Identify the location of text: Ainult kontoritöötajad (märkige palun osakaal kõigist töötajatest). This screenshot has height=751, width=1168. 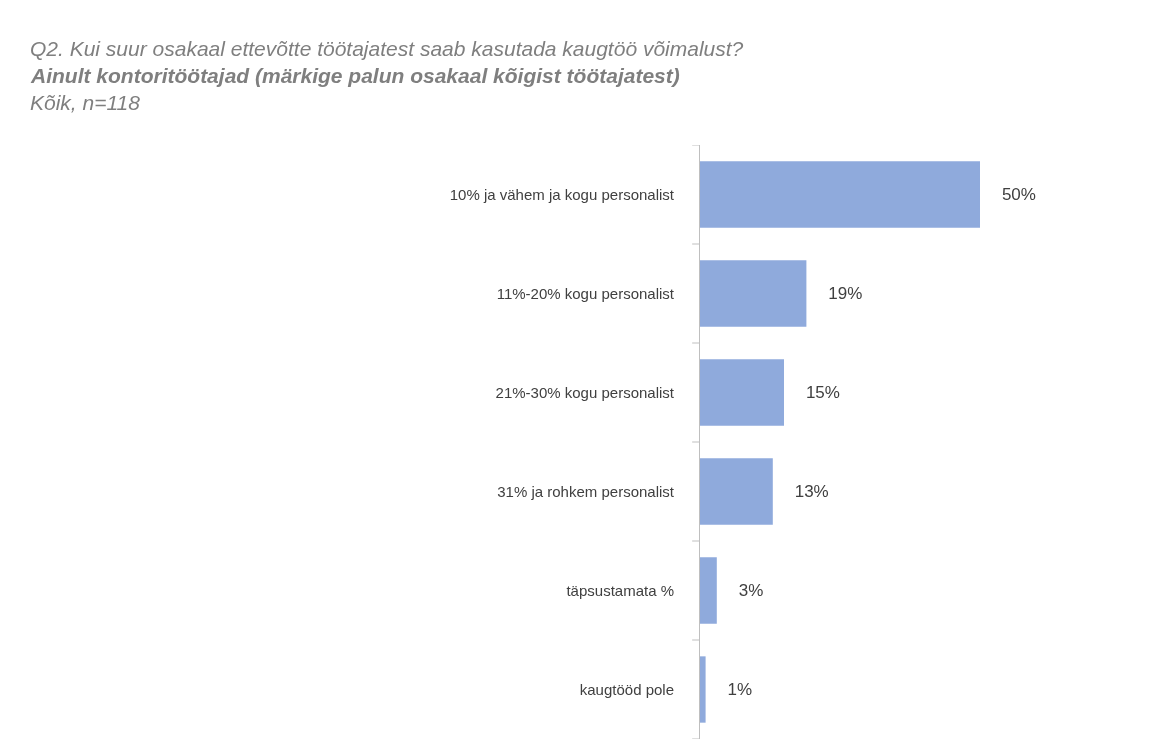
(355, 75).